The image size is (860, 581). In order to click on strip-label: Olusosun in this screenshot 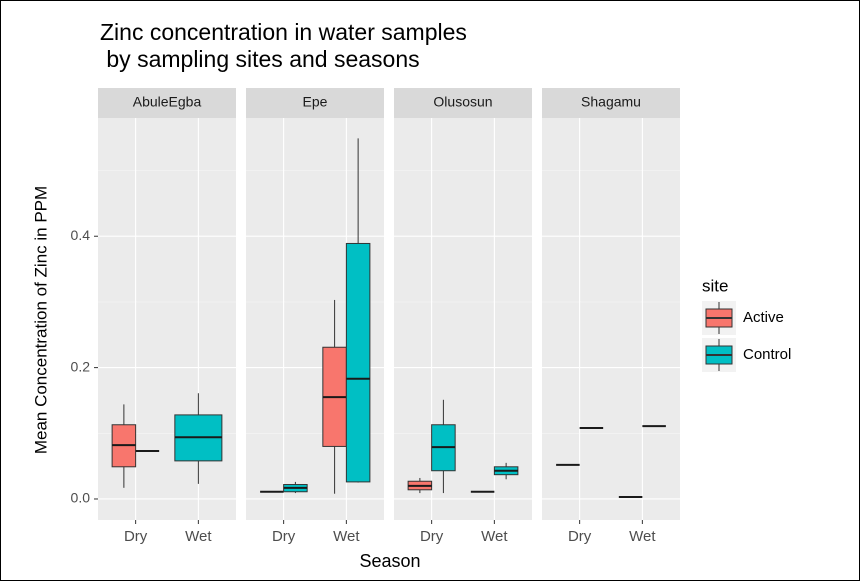, I will do `click(462, 102)`.